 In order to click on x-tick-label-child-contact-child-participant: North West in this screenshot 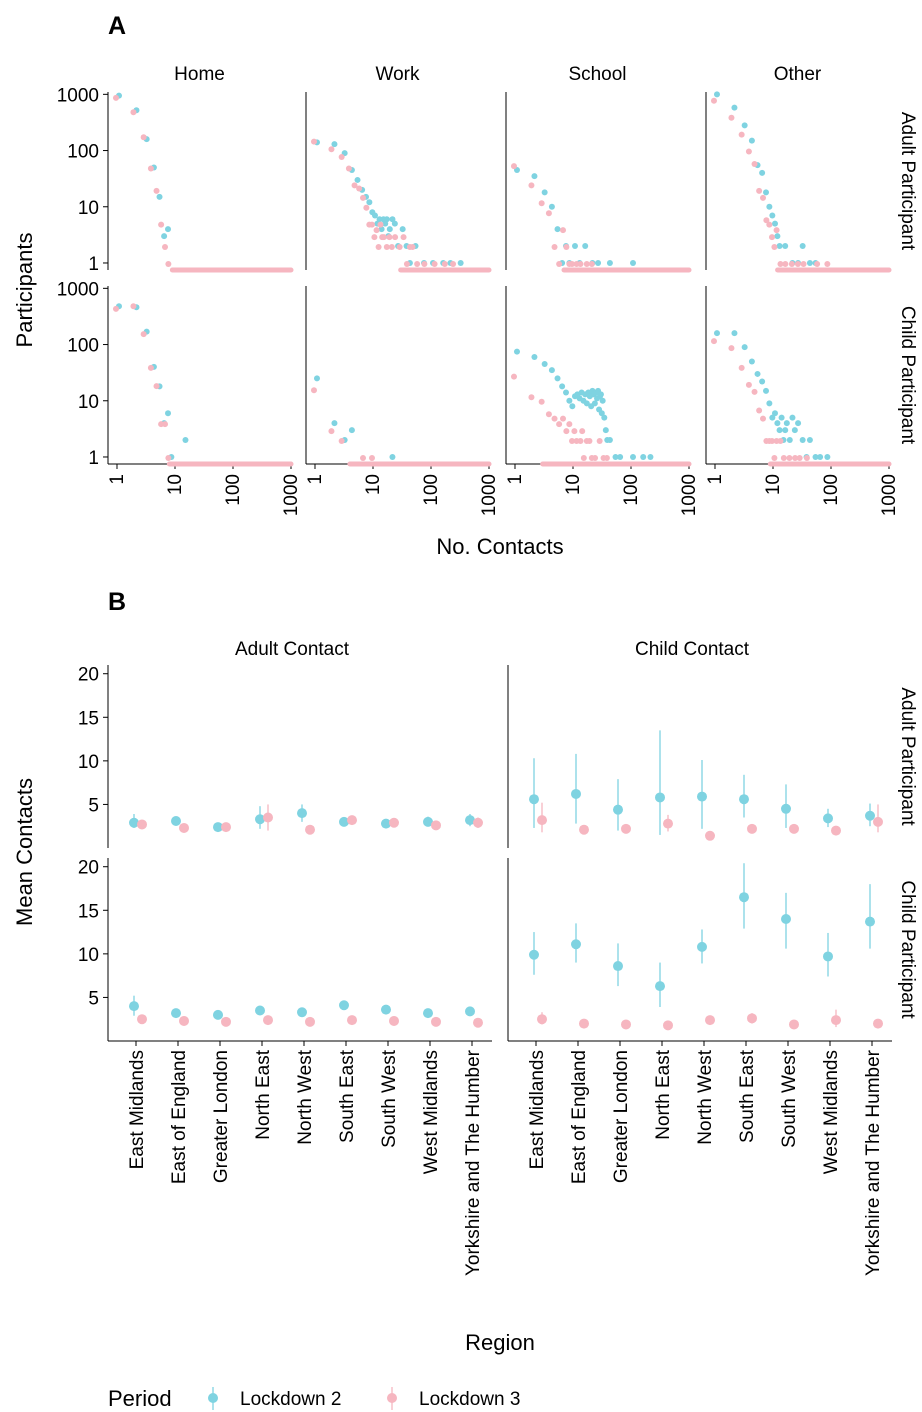, I will do `click(705, 1096)`.